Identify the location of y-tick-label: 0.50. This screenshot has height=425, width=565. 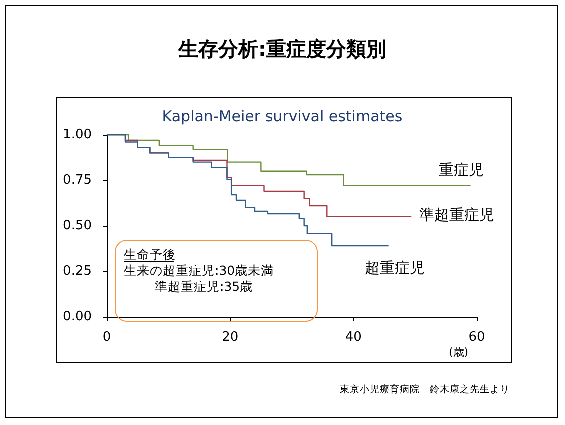
(77, 226).